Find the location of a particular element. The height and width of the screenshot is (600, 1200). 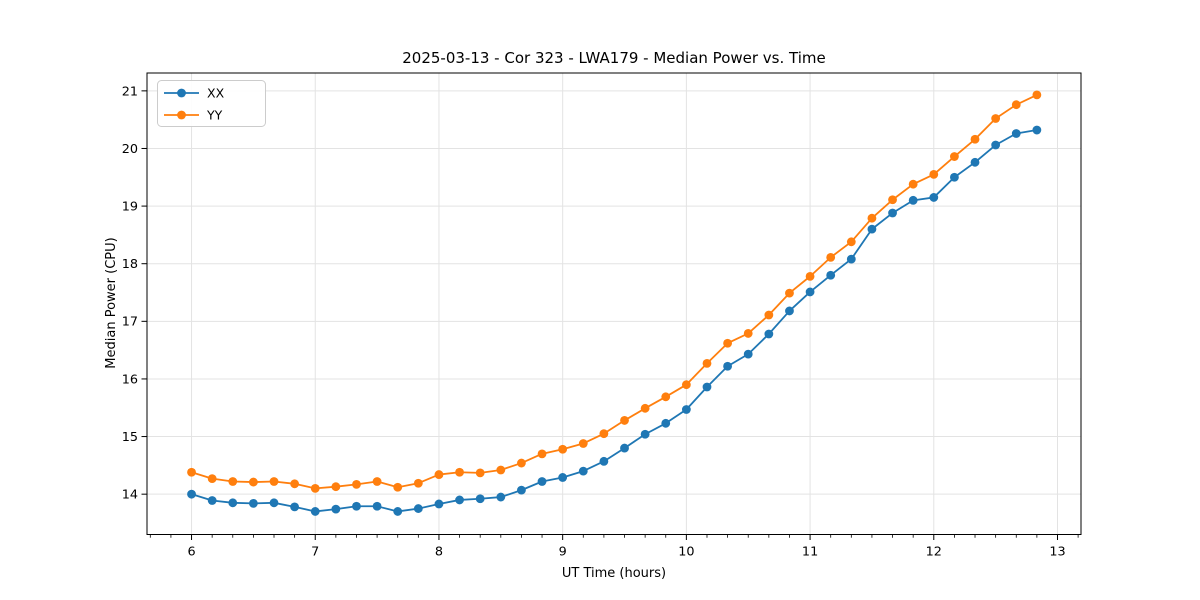

x-tick-label: 13 is located at coordinates (1057, 552).